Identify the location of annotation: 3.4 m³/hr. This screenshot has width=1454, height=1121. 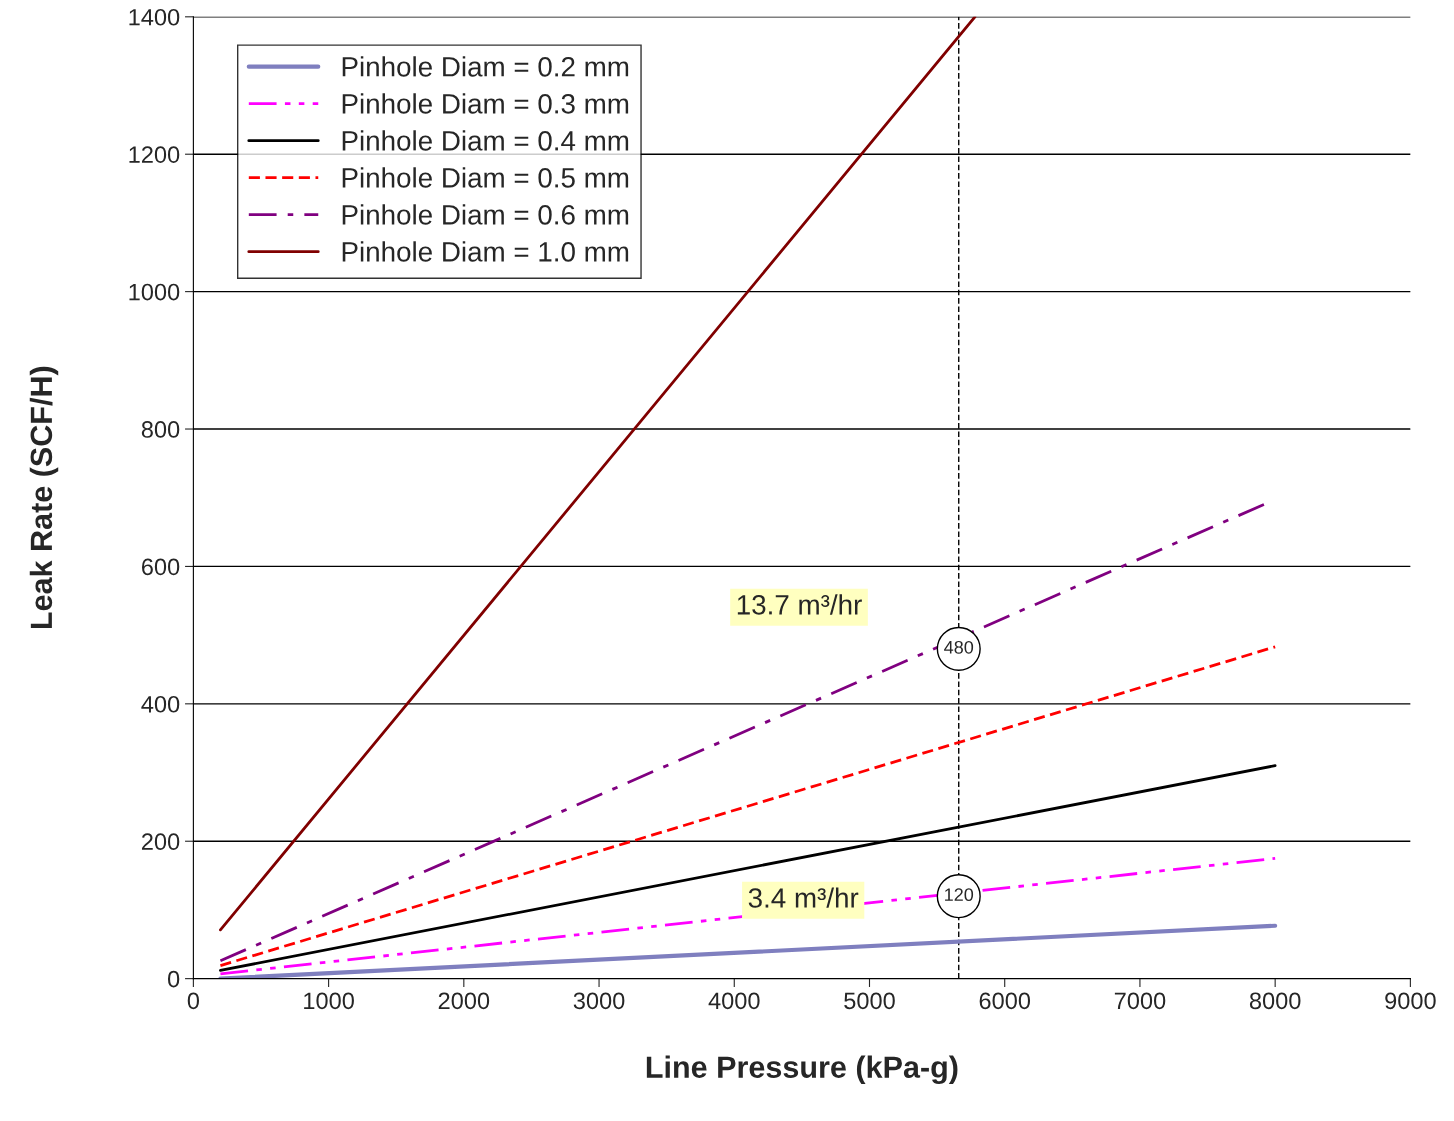
(803, 897).